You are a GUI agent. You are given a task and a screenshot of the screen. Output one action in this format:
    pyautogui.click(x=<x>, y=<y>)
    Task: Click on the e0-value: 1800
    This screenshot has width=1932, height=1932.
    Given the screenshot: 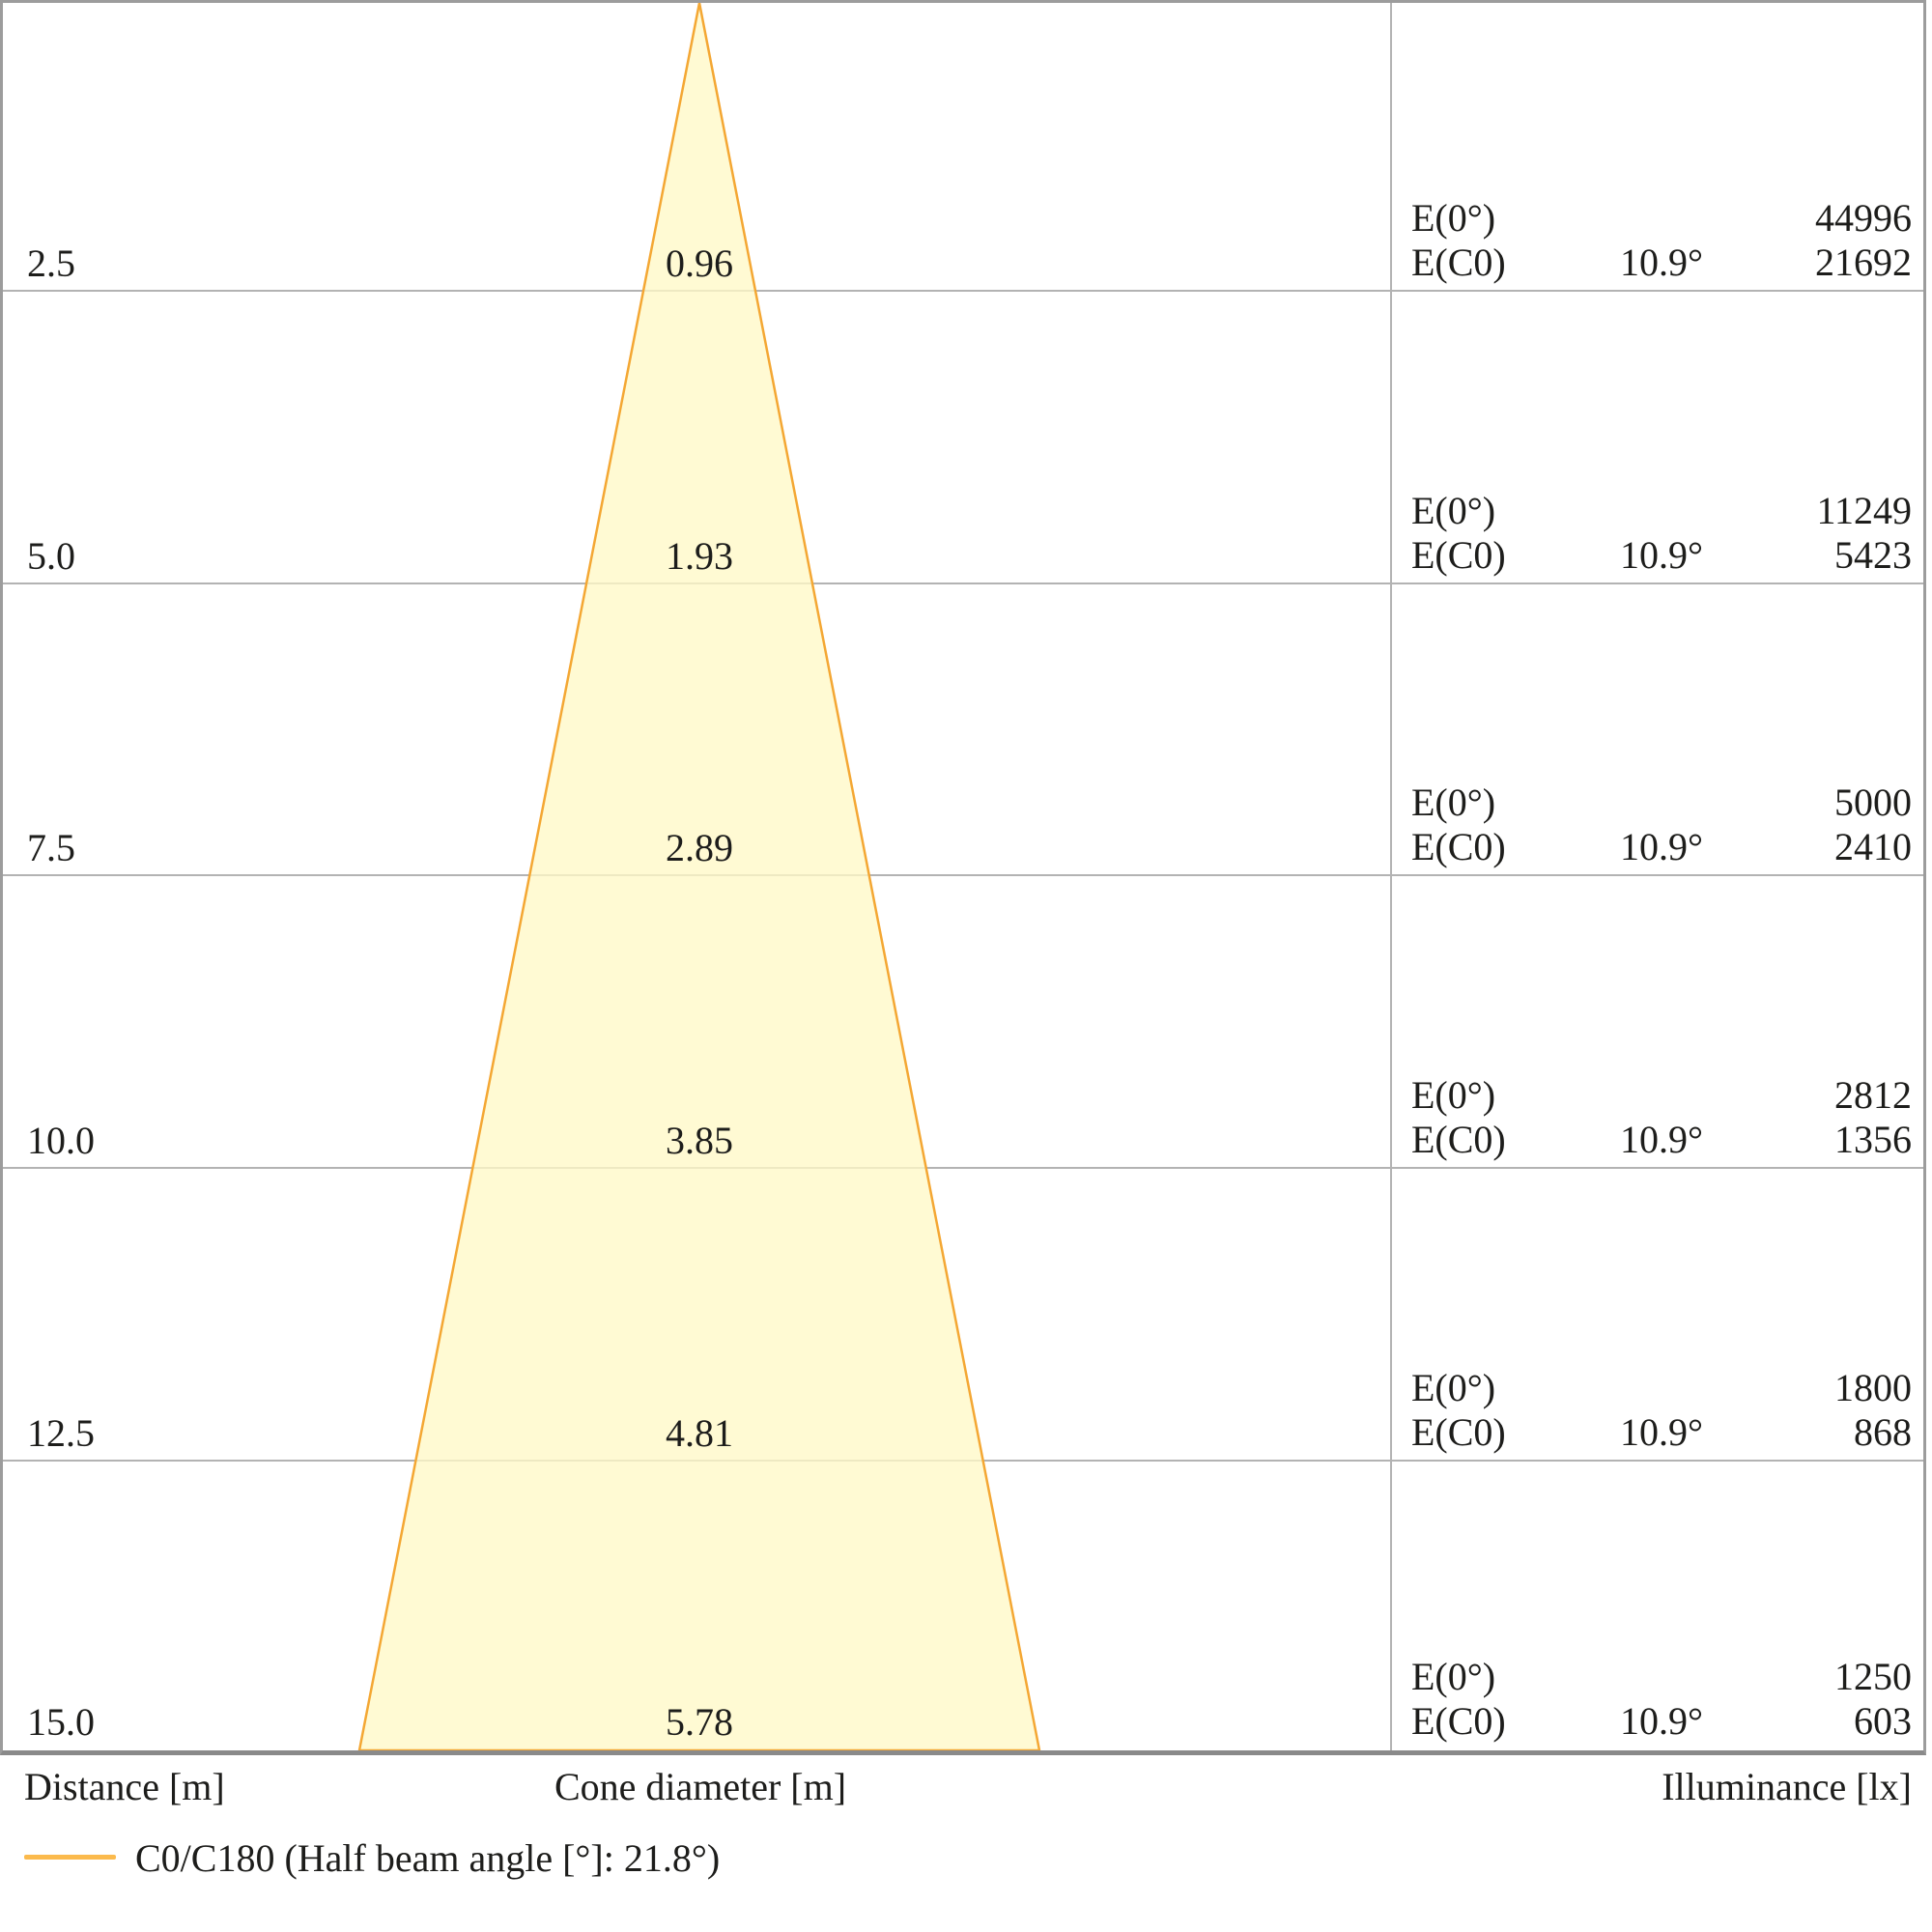 What is the action you would take?
    pyautogui.click(x=1873, y=1387)
    